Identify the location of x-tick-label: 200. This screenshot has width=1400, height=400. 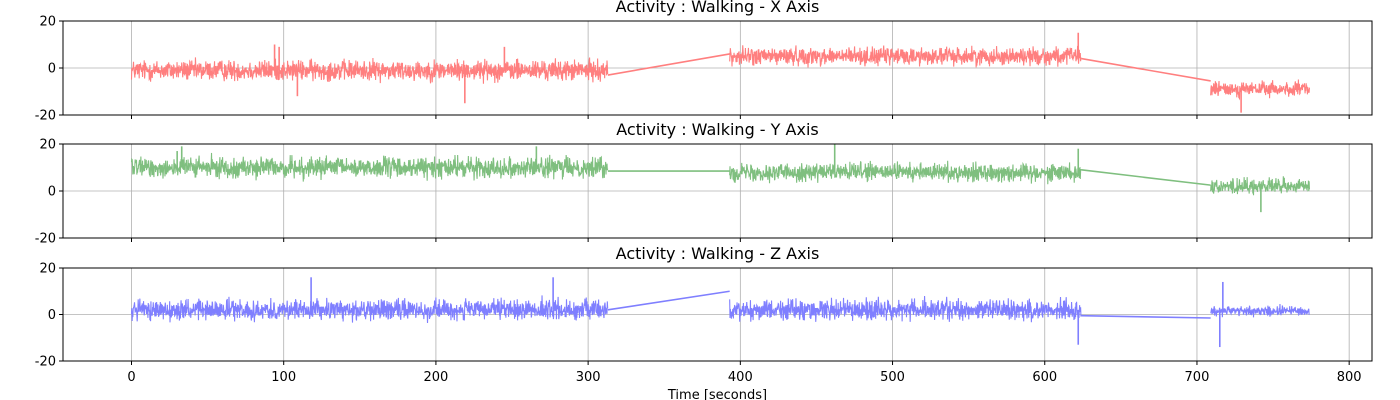
(435, 377).